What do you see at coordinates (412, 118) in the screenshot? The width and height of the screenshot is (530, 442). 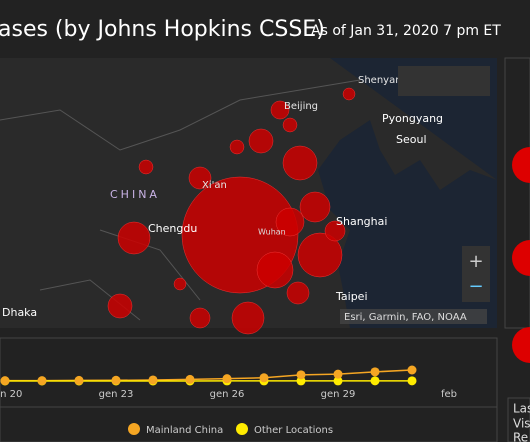 I see `place-label: Pyongyang` at bounding box center [412, 118].